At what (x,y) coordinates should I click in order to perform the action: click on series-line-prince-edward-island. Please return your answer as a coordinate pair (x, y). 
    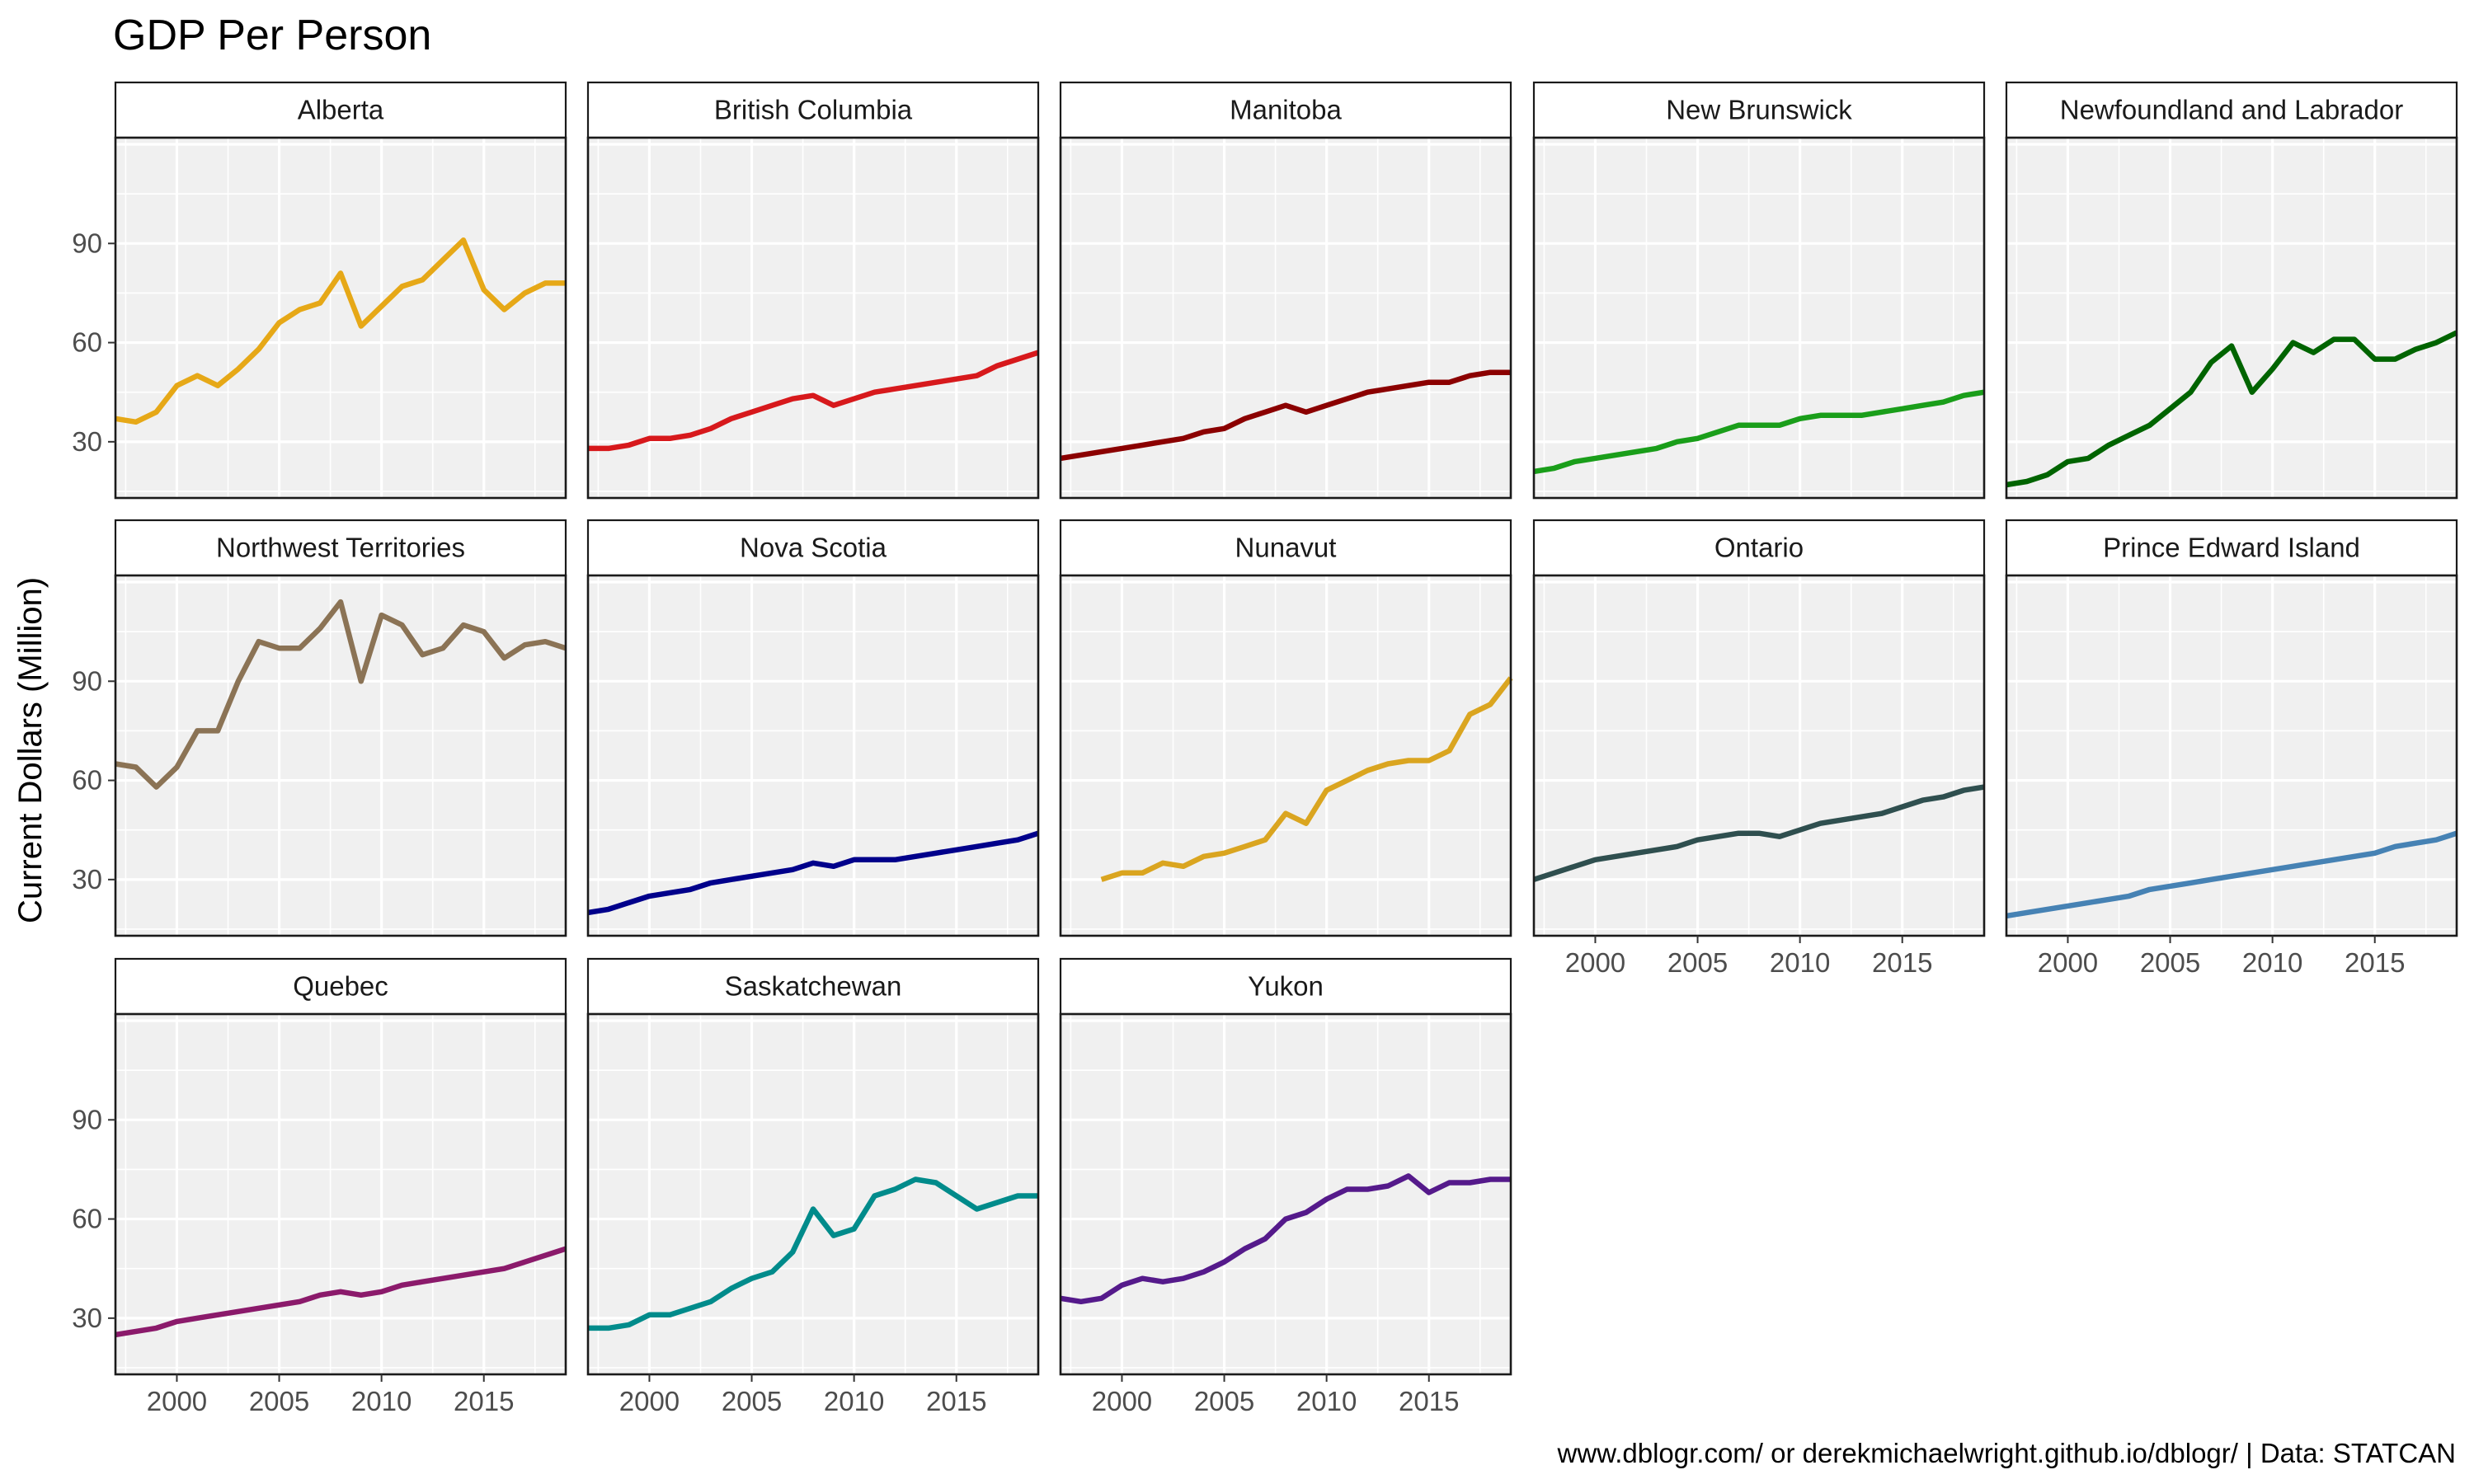
    Looking at the image, I should click on (2232, 874).